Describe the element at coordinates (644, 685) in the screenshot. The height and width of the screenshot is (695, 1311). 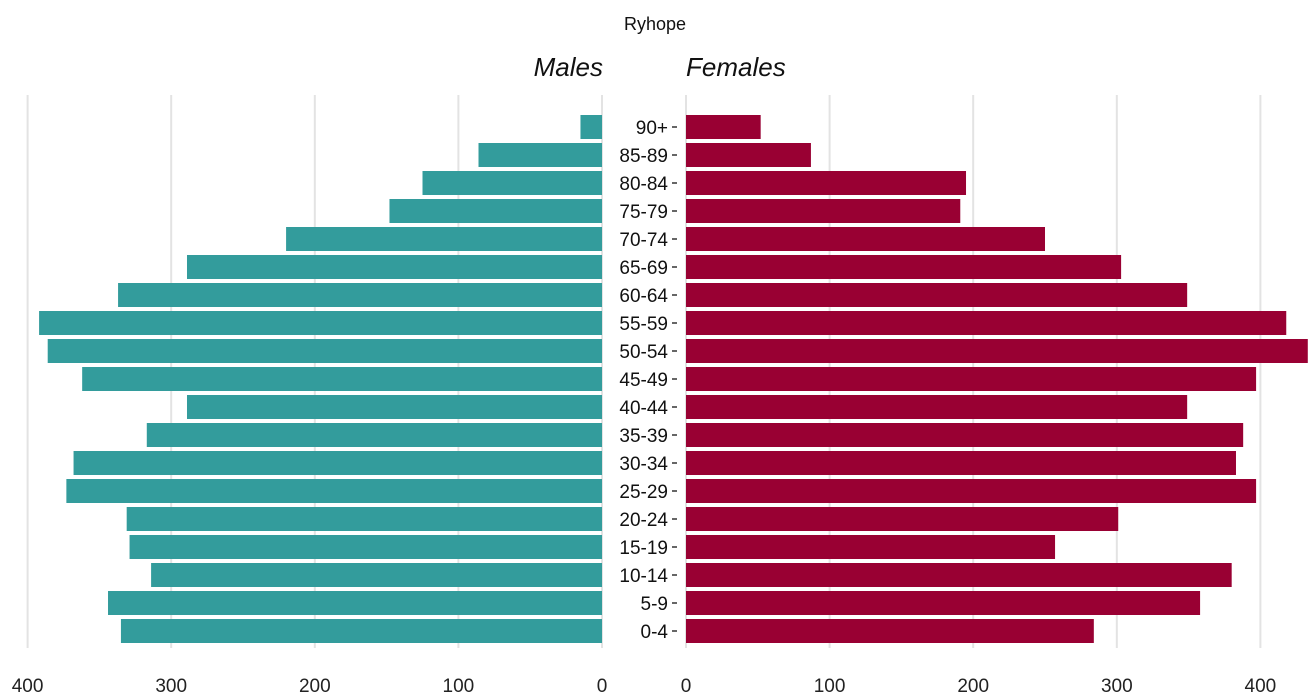
I see `x-axis-ticks: 400 300 200 100 0 0 100 200 300 400` at that location.